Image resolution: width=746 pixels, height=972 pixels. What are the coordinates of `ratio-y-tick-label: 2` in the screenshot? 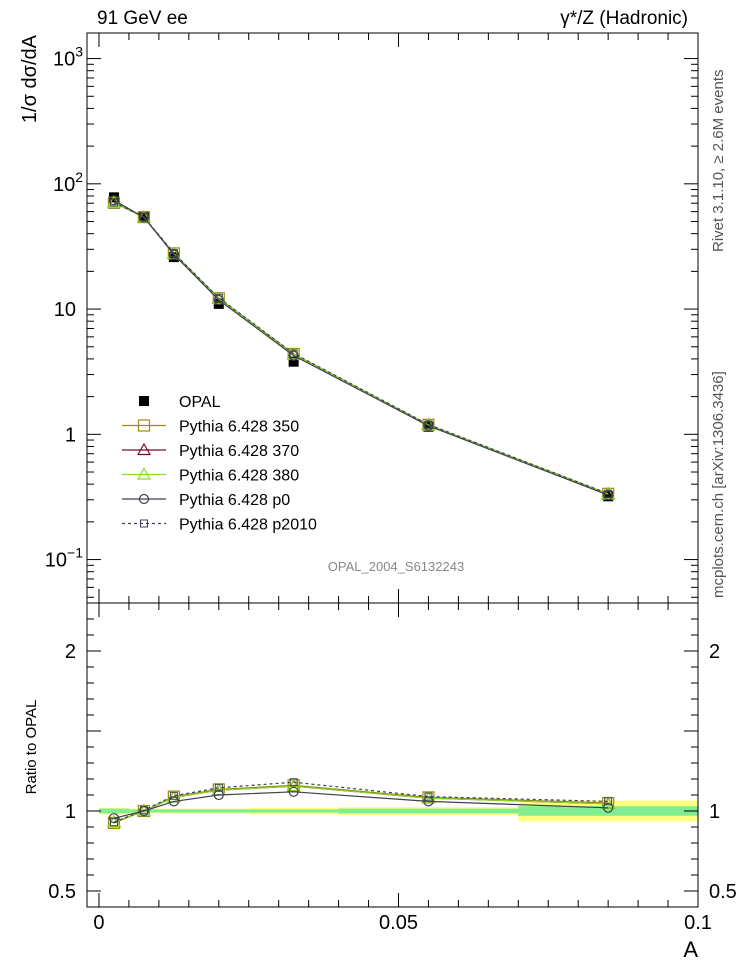 It's located at (70, 652).